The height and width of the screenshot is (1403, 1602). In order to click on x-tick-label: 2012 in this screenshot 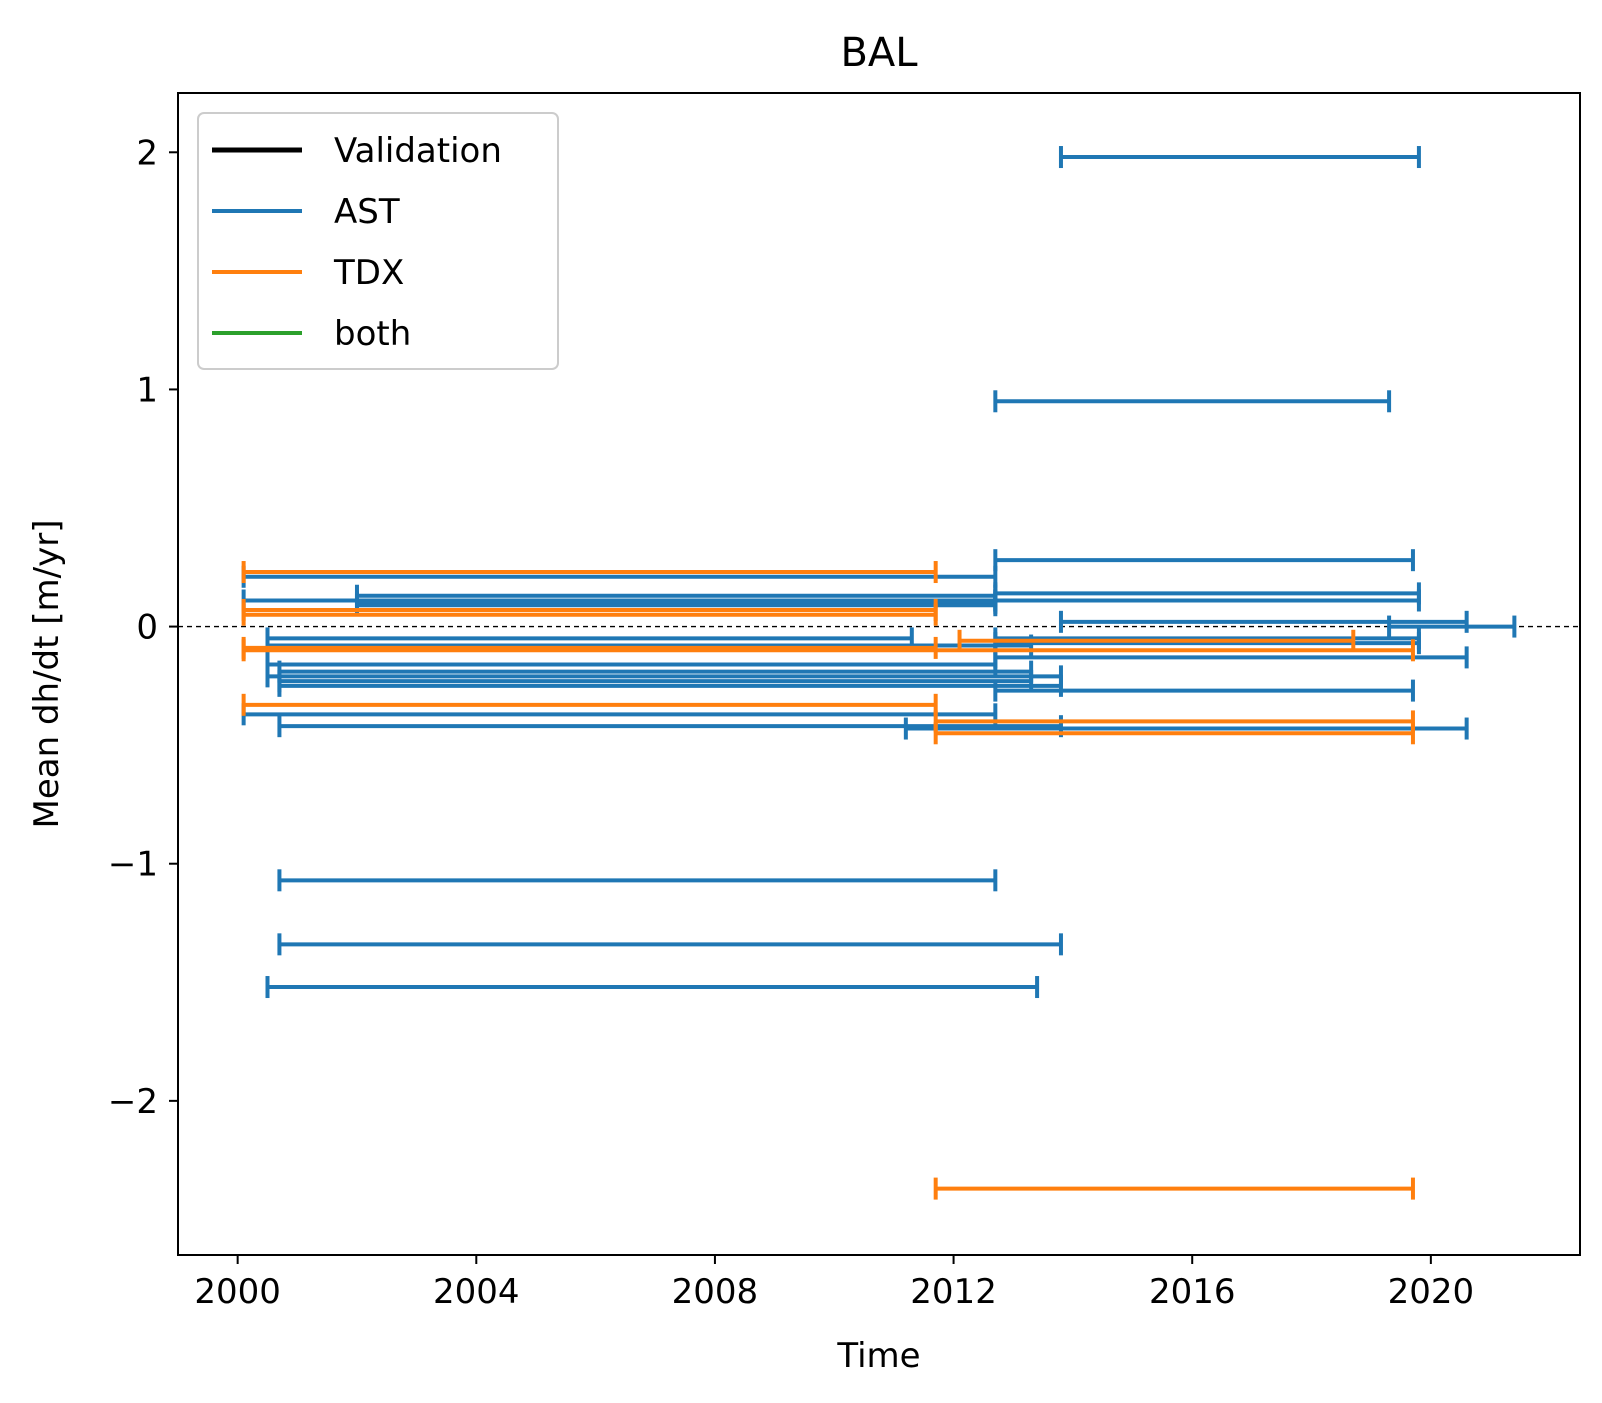, I will do `click(953, 1292)`.